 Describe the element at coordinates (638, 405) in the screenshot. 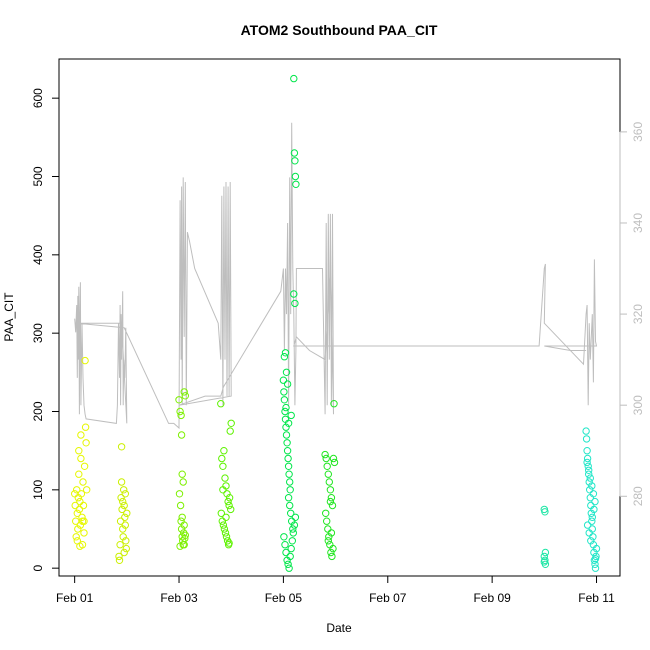

I see `y-tick-label-right: 300` at that location.